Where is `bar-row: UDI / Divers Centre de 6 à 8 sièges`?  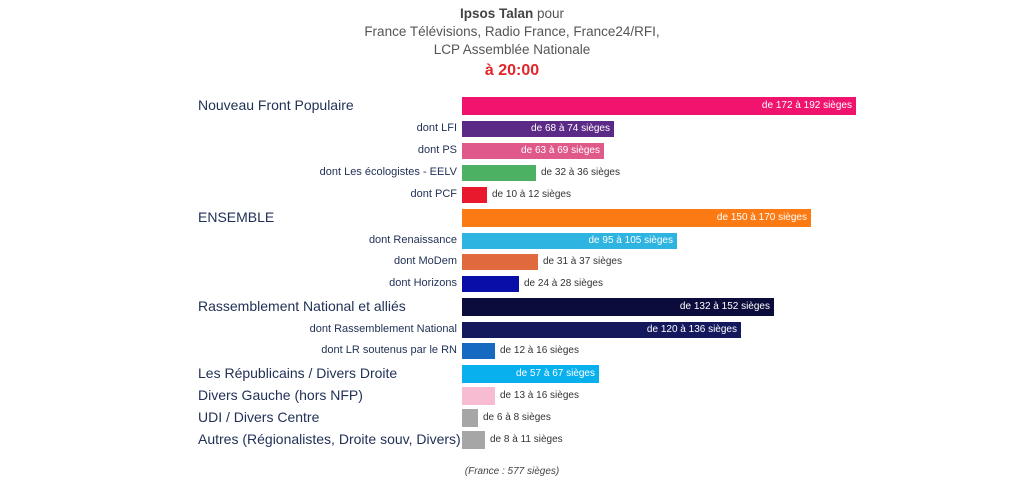
bar-row: UDI / Divers Centre de 6 à 8 sièges is located at coordinates (512, 418).